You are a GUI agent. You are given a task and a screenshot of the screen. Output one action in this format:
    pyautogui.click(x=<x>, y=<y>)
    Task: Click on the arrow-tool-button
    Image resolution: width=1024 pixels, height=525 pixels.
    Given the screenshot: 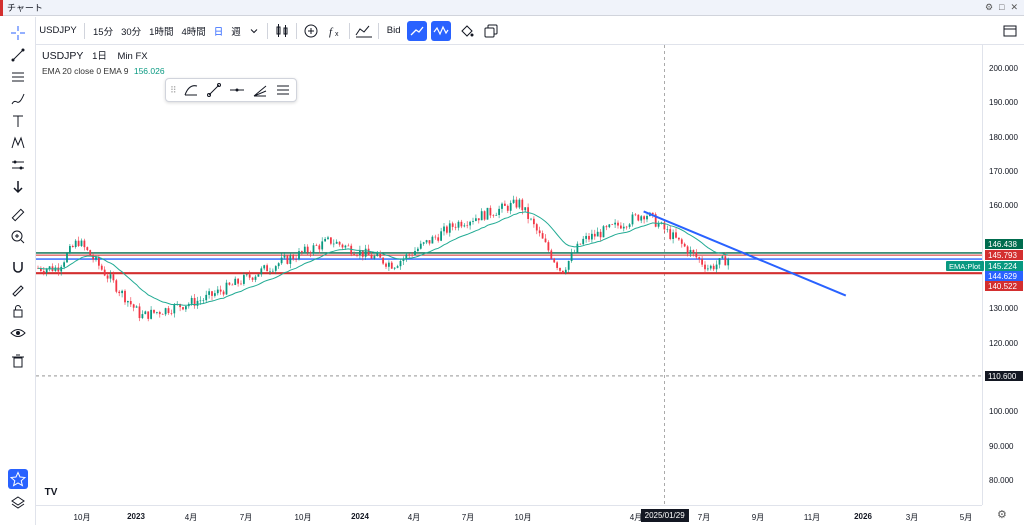 What is the action you would take?
    pyautogui.click(x=18, y=187)
    